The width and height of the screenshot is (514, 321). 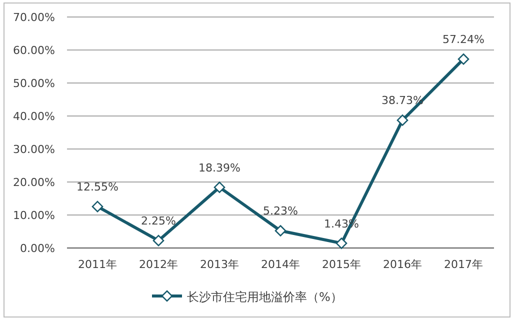 What do you see at coordinates (280, 211) in the screenshot?
I see `data-label: 5.23%` at bounding box center [280, 211].